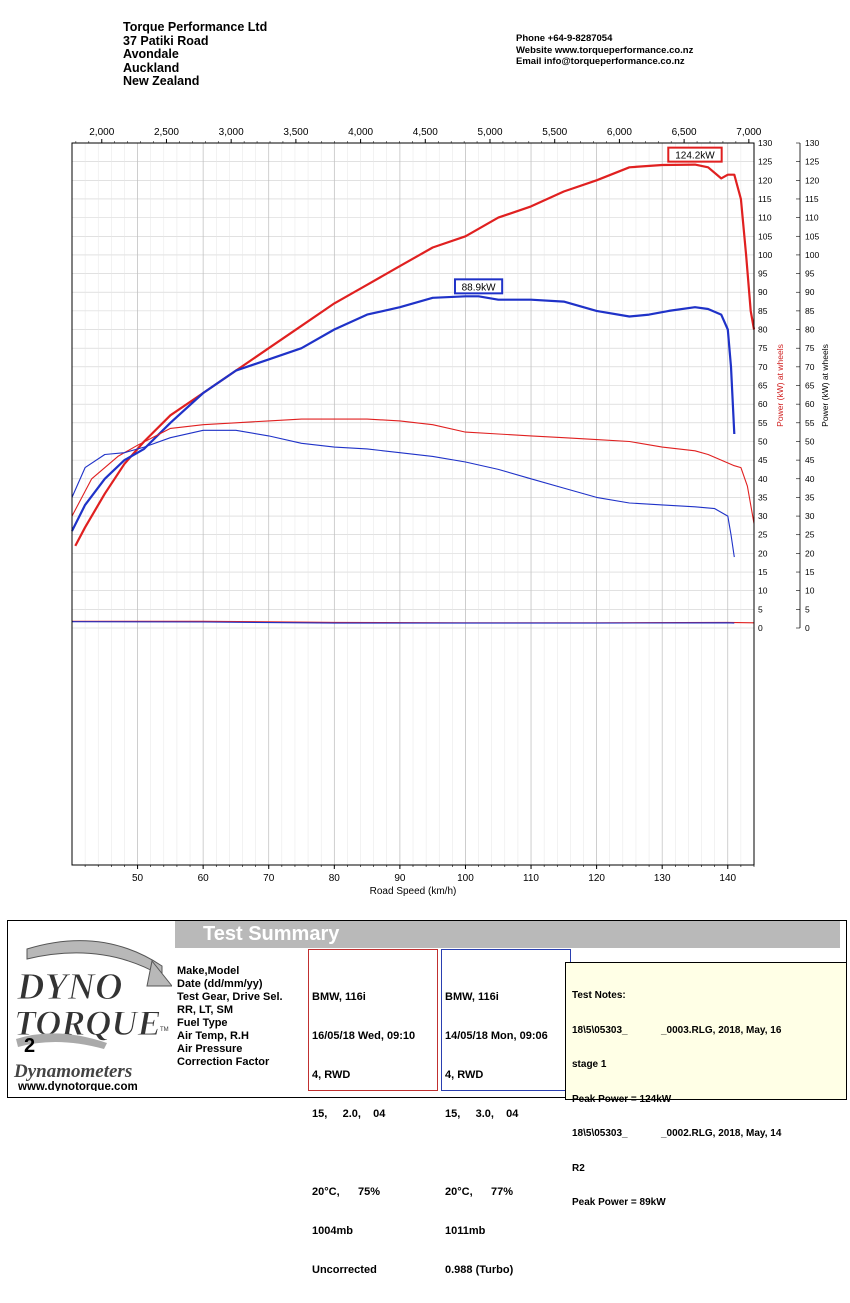  I want to click on address-line: 37 Patiki Road, so click(166, 40).